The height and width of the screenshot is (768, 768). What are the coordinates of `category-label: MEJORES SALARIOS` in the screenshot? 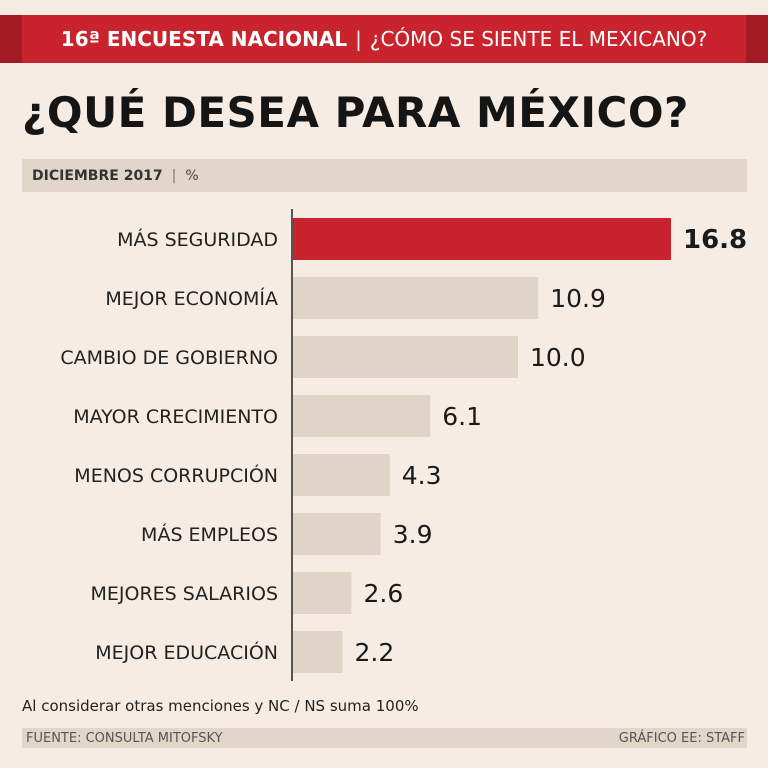 It's located at (184, 594).